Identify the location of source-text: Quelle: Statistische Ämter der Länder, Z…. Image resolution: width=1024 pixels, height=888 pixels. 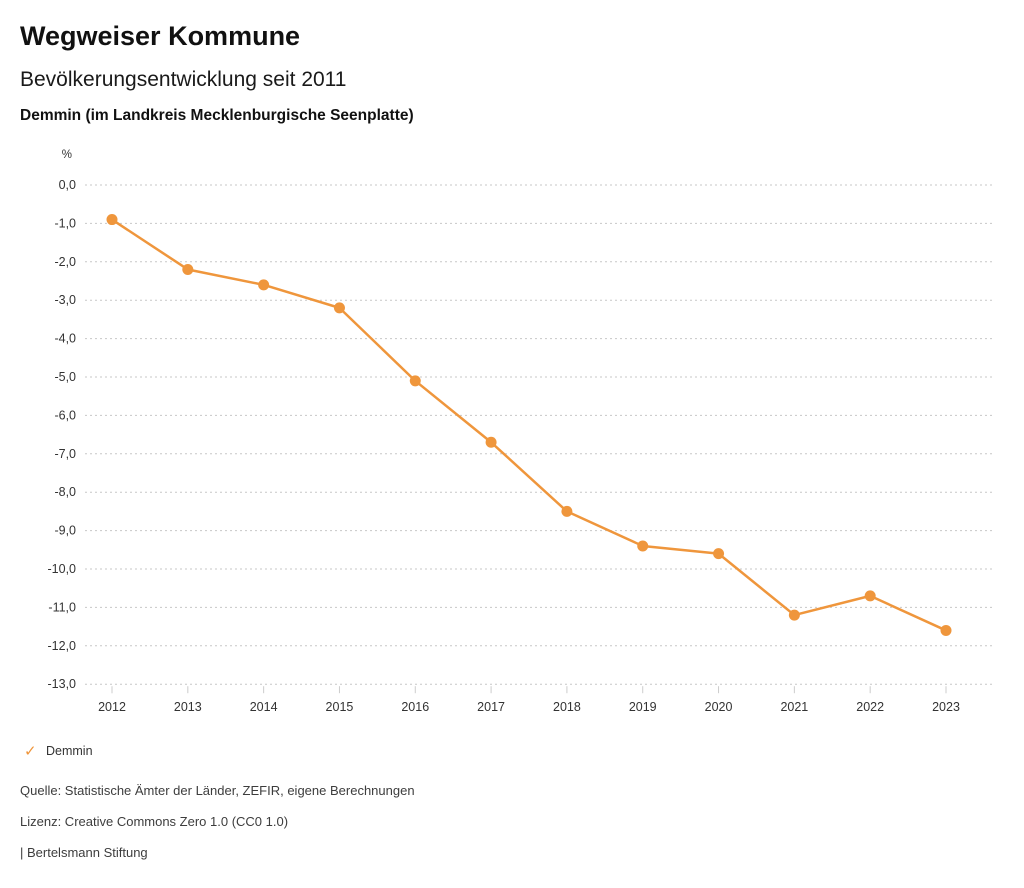
(217, 791).